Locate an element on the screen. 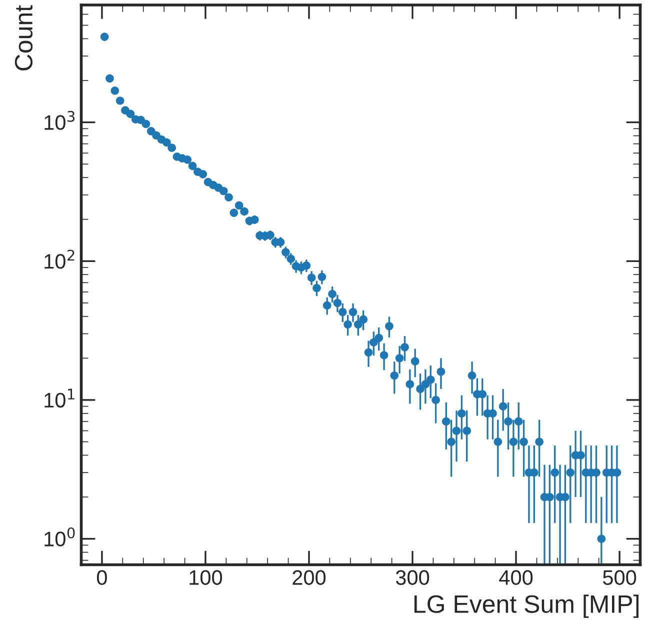  x-tick-label: 100 is located at coordinates (206, 577).